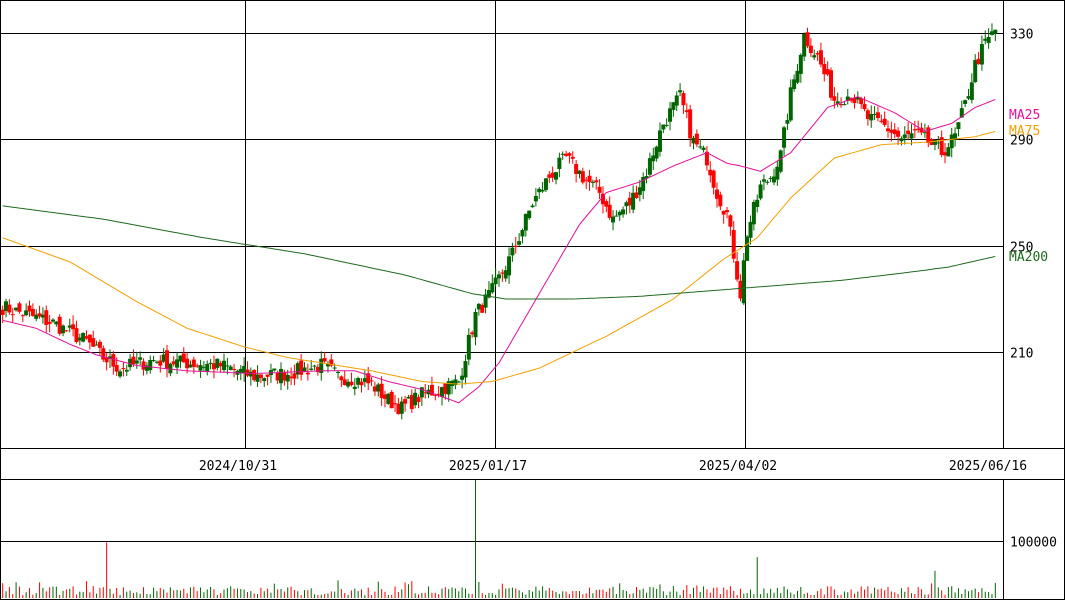  I want to click on y-tick-label: 250, so click(1021, 248).